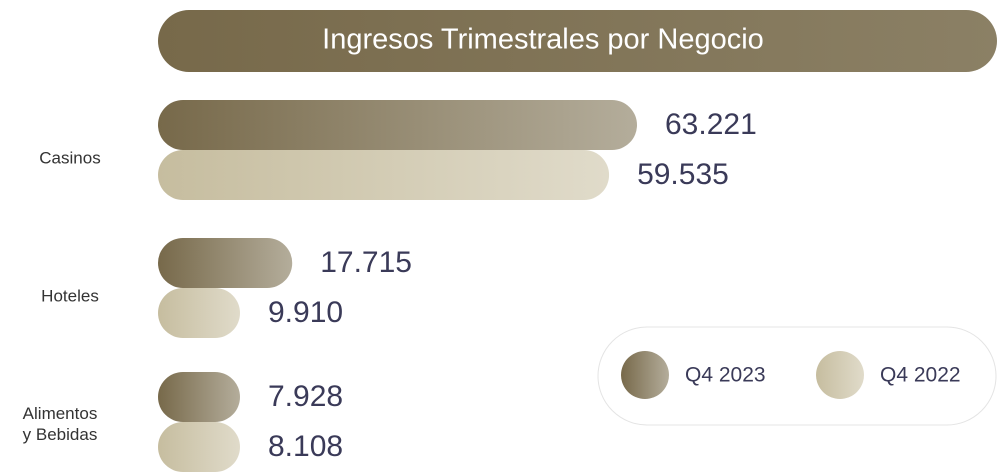 This screenshot has width=997, height=473. Describe the element at coordinates (70, 158) in the screenshot. I see `category-label: Casinos` at that location.